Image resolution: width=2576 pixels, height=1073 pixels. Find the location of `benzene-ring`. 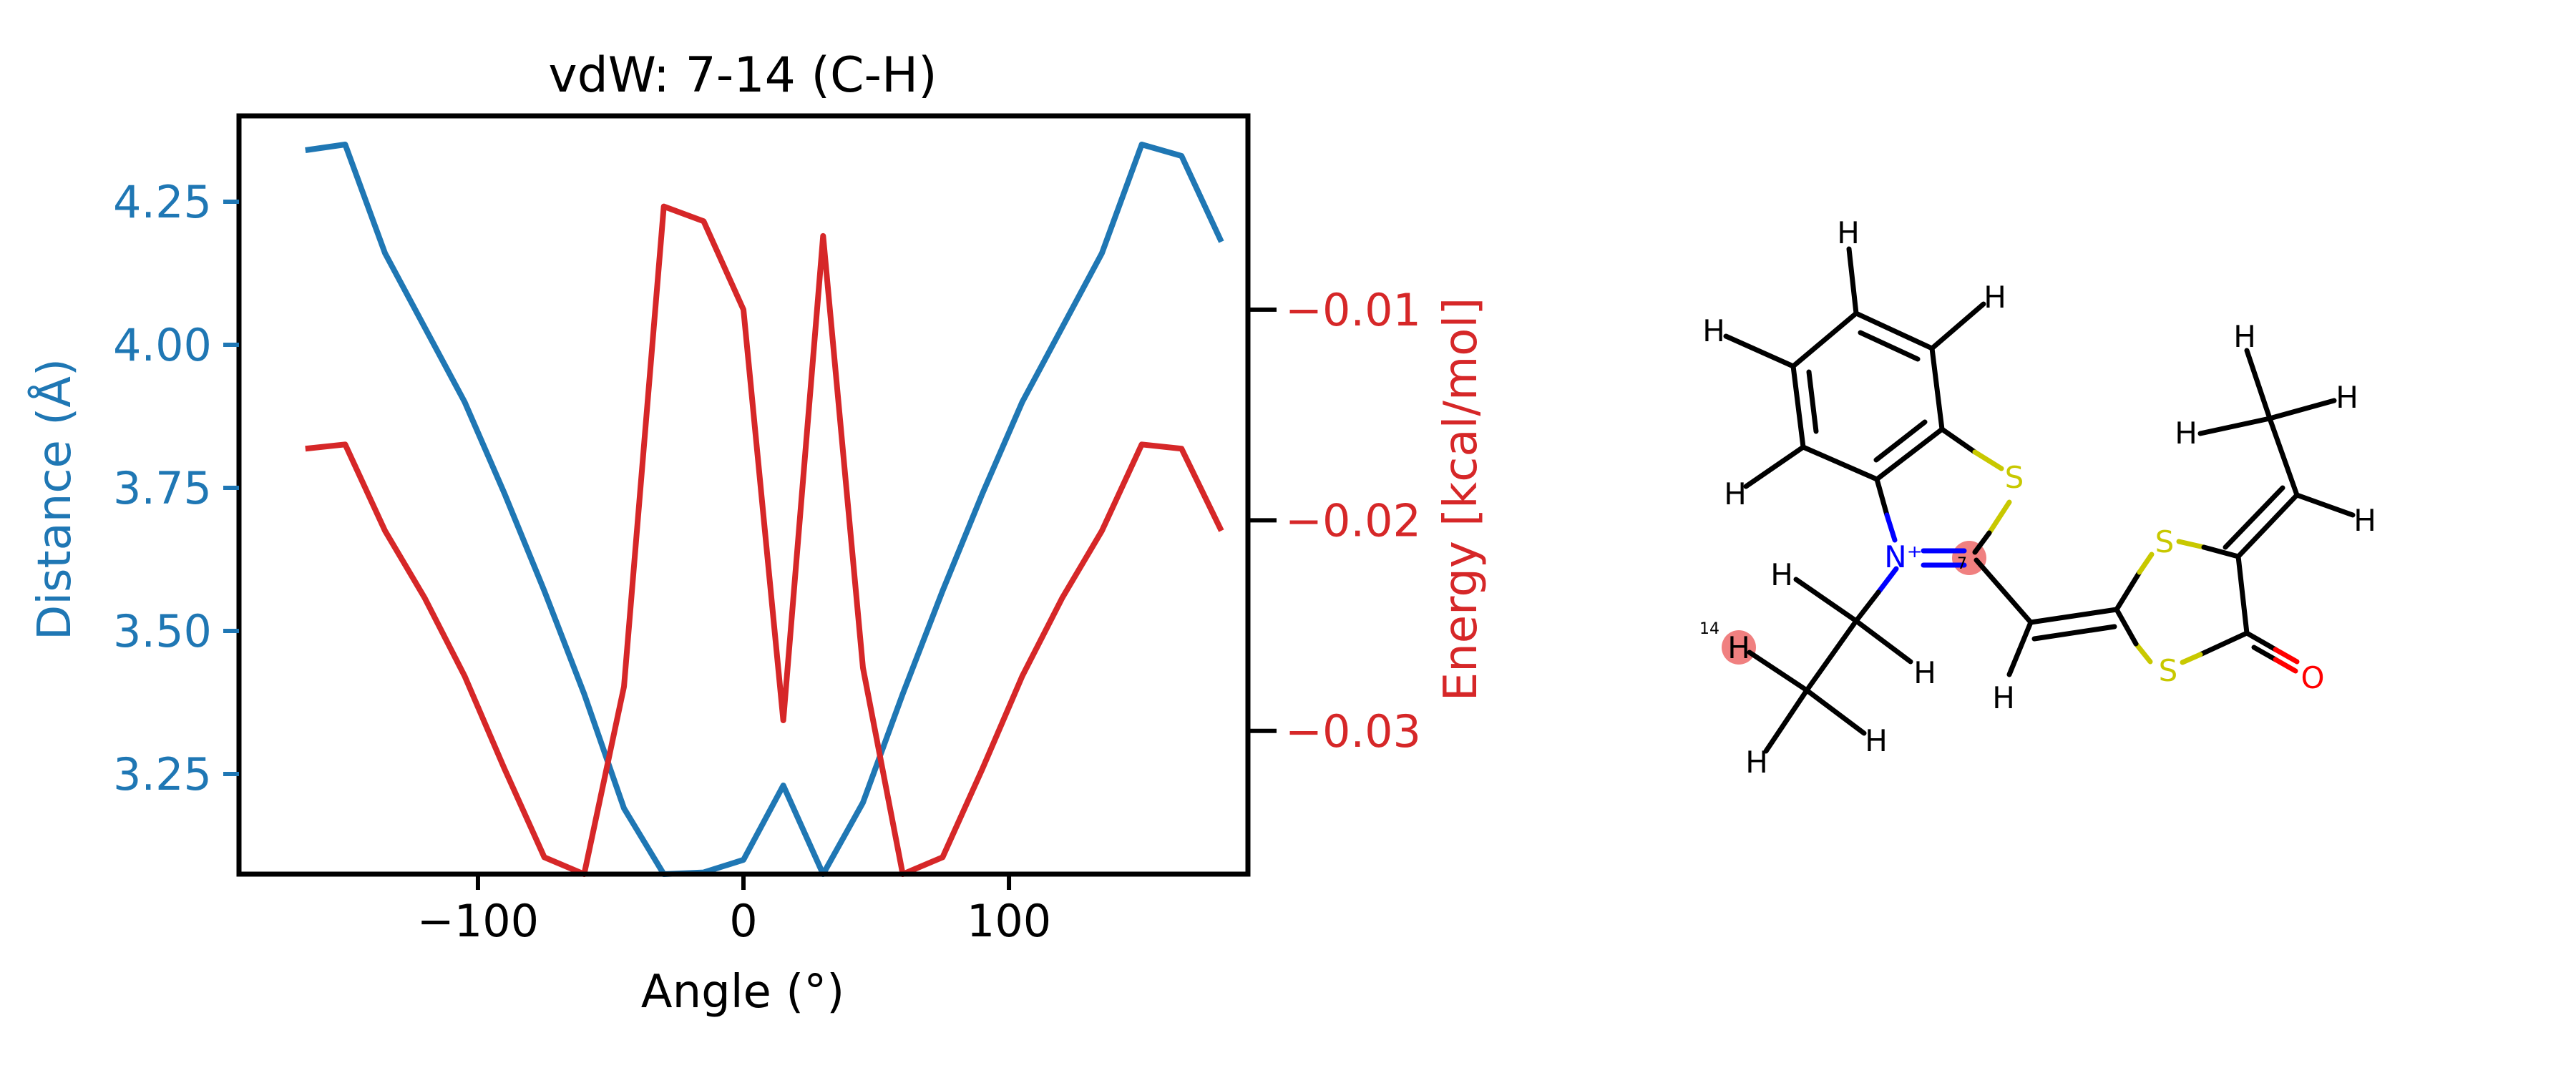

benzene-ring is located at coordinates (1854, 367).